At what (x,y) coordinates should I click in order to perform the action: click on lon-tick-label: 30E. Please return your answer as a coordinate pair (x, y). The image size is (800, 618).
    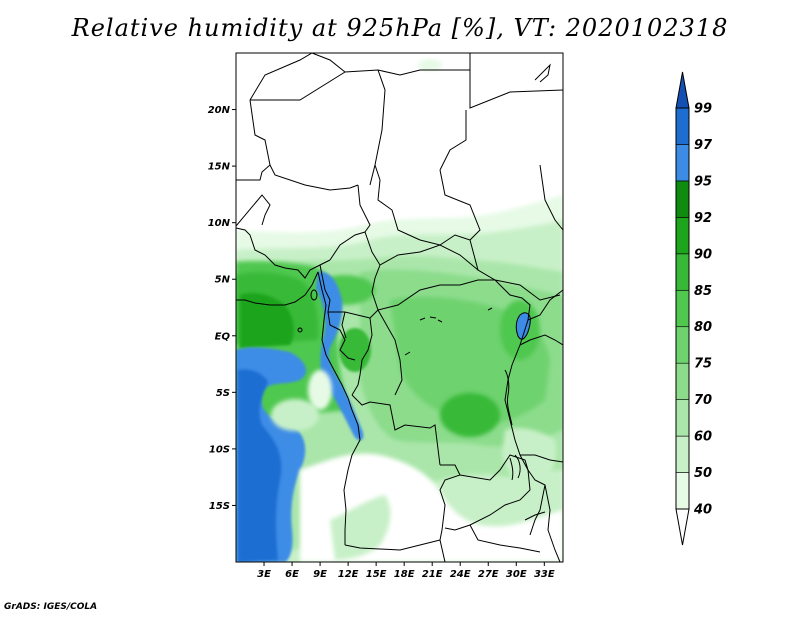
    Looking at the image, I should click on (516, 574).